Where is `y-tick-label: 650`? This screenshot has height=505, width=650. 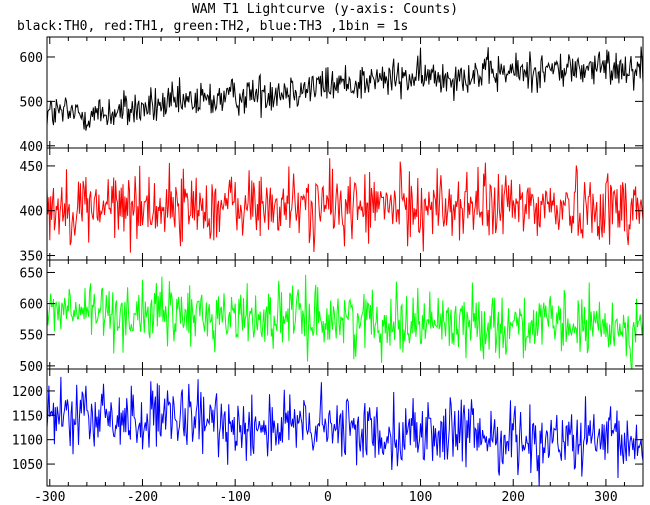 y-tick-label: 650 is located at coordinates (31, 273).